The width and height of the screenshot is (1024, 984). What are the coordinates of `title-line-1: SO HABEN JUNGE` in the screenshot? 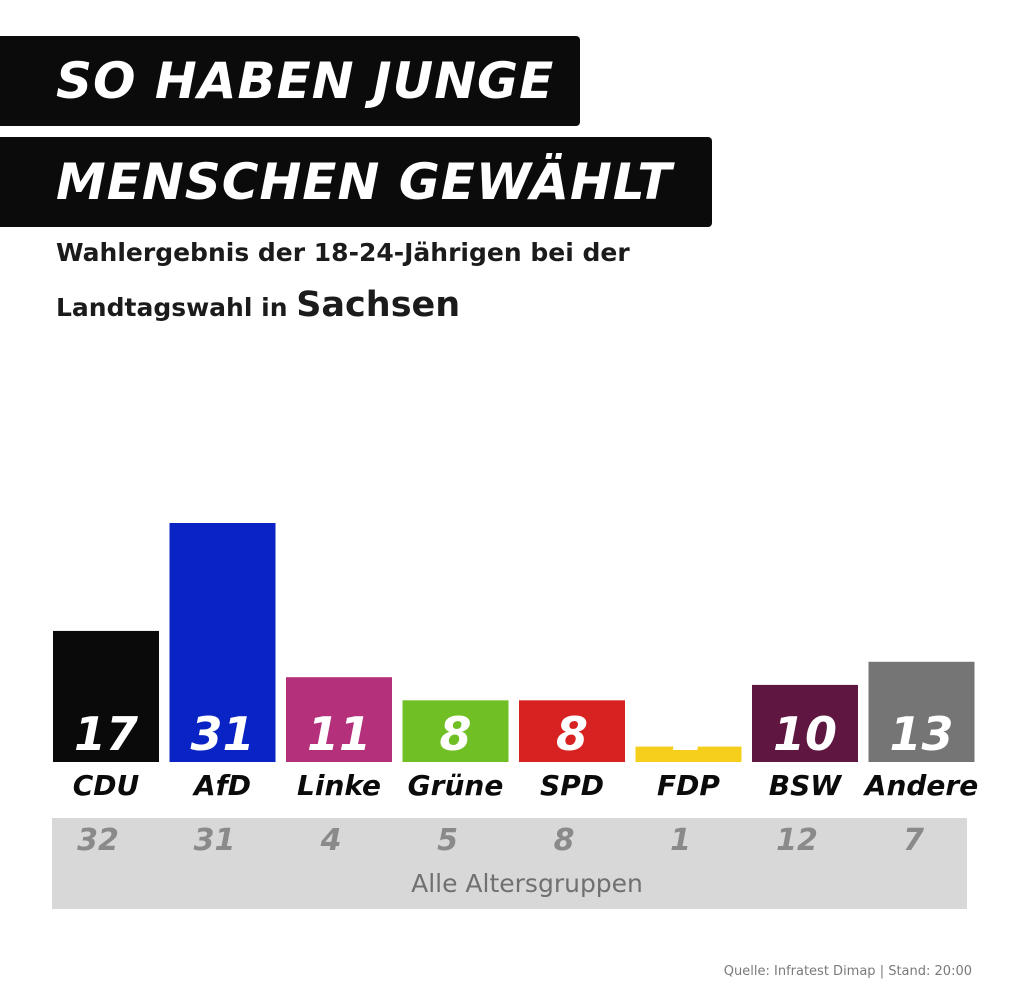 It's located at (290, 81).